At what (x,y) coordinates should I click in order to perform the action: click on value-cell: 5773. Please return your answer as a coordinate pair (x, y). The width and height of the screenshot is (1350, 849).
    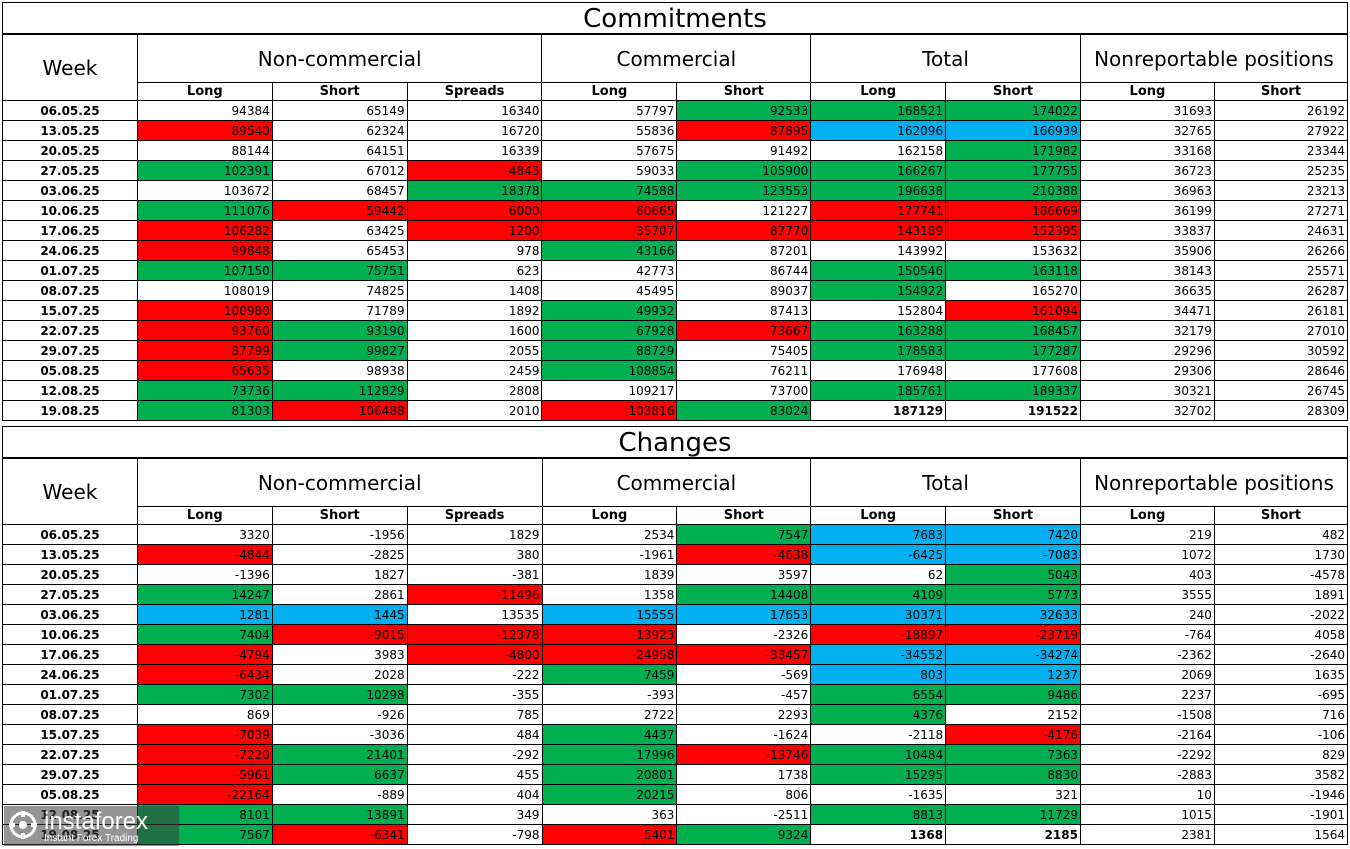
    Looking at the image, I should click on (1013, 594).